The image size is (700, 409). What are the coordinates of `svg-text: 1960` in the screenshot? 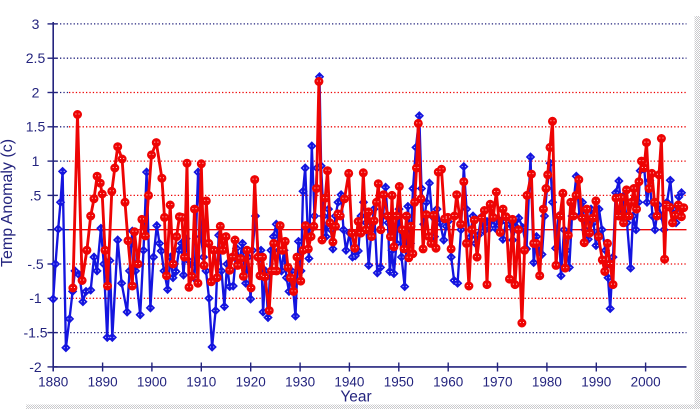 It's located at (448, 382).